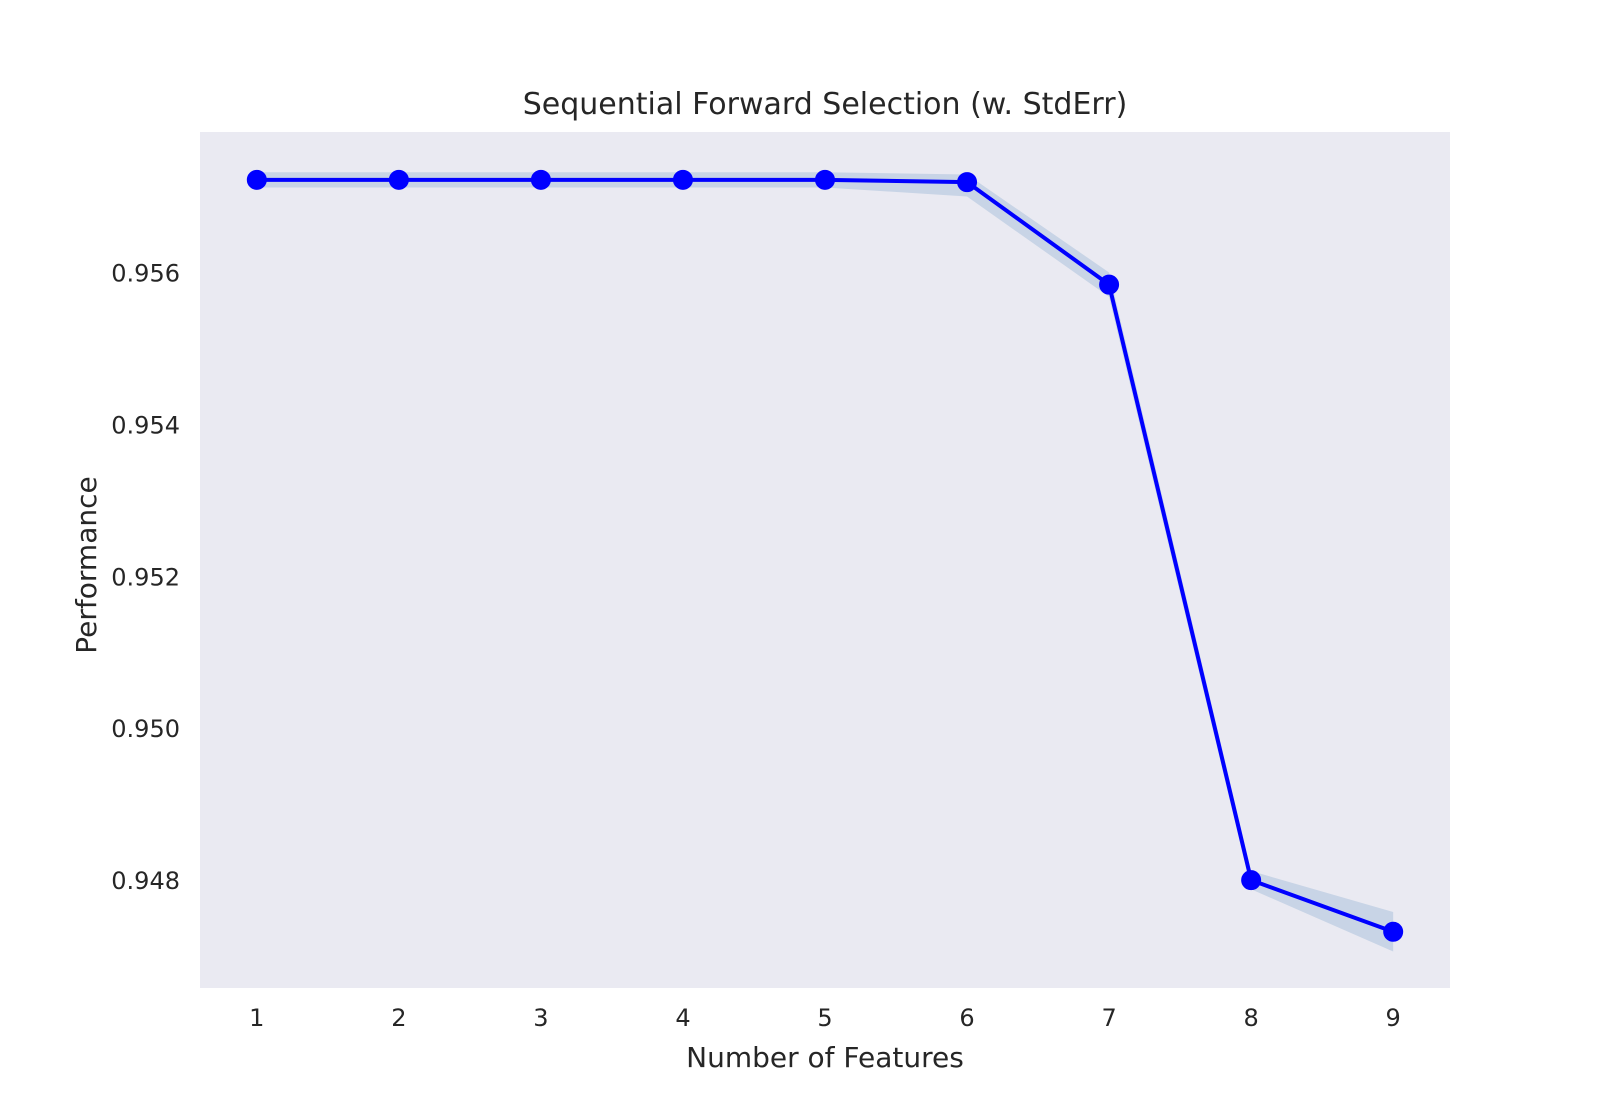  I want to click on y-tick-labels: 0.948 0.950 0.952 0.954 0.956, so click(145, 578).